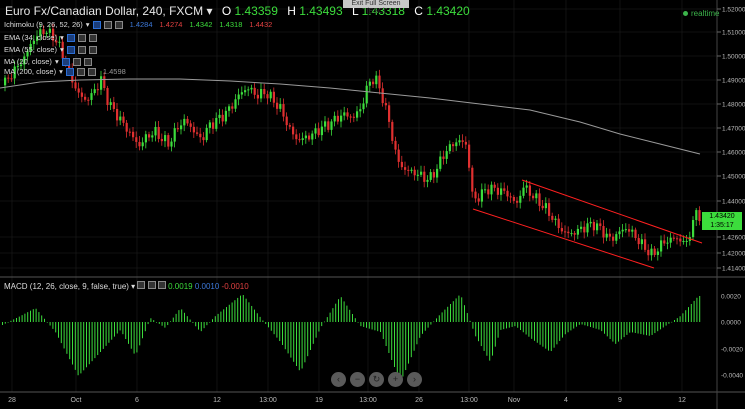  Describe the element at coordinates (30, 71) in the screenshot. I see `indicator-label: MA (200, close)` at that location.